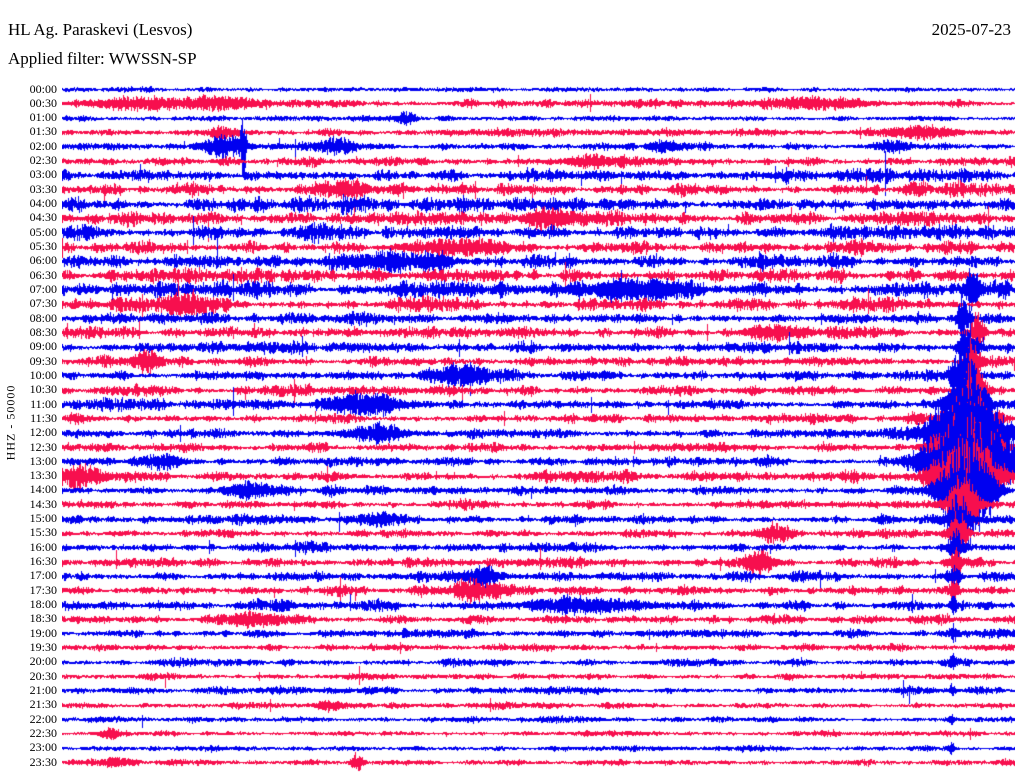 The image size is (1024, 780). What do you see at coordinates (43, 331) in the screenshot?
I see `time-label: 08:30` at bounding box center [43, 331].